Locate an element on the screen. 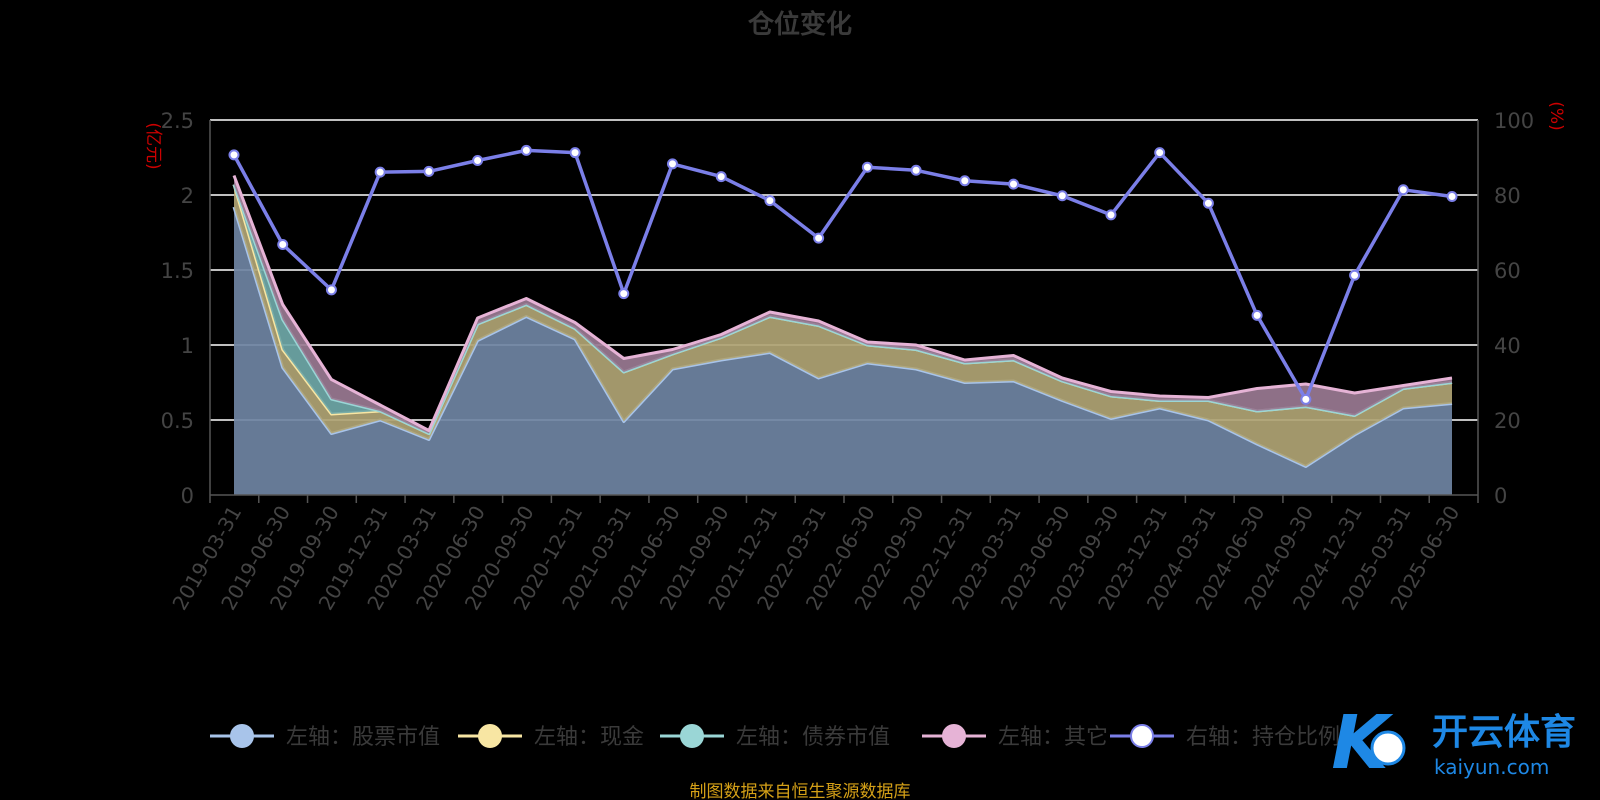 The height and width of the screenshot is (800, 1600). left-tick-label: 0.5 is located at coordinates (177, 421).